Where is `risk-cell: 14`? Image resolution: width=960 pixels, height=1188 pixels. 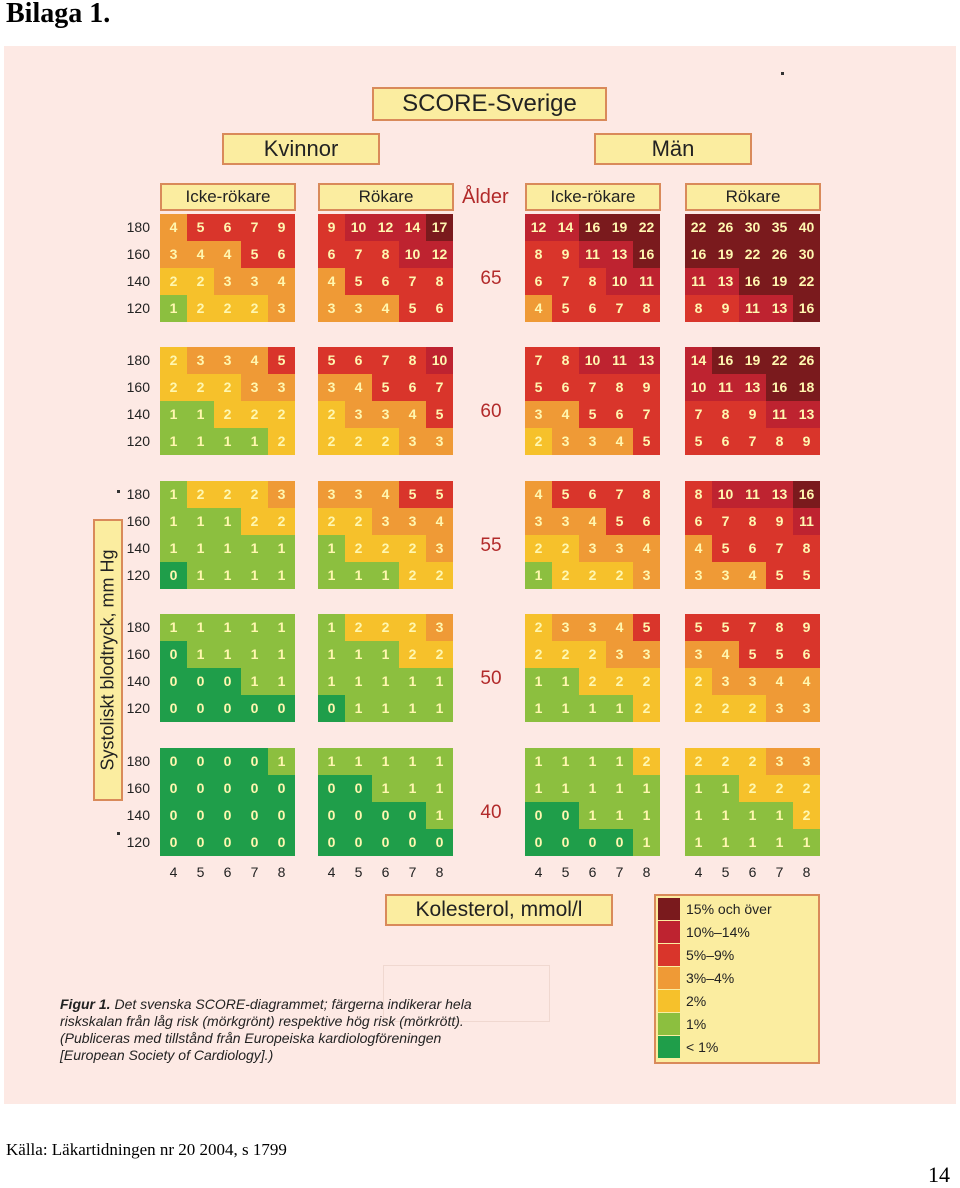
risk-cell: 14 is located at coordinates (412, 227).